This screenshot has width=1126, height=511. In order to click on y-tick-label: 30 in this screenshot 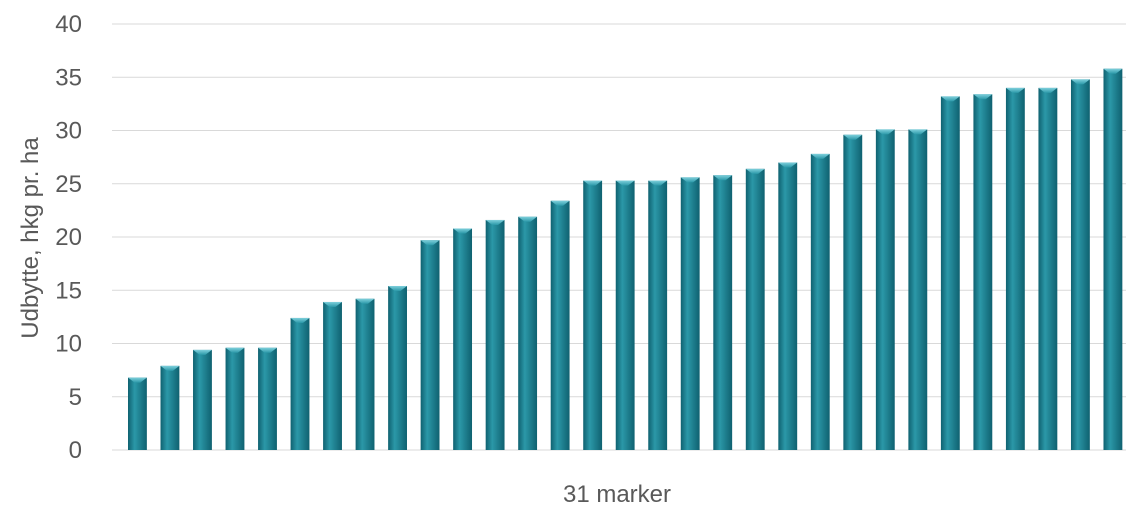, I will do `click(68, 131)`.